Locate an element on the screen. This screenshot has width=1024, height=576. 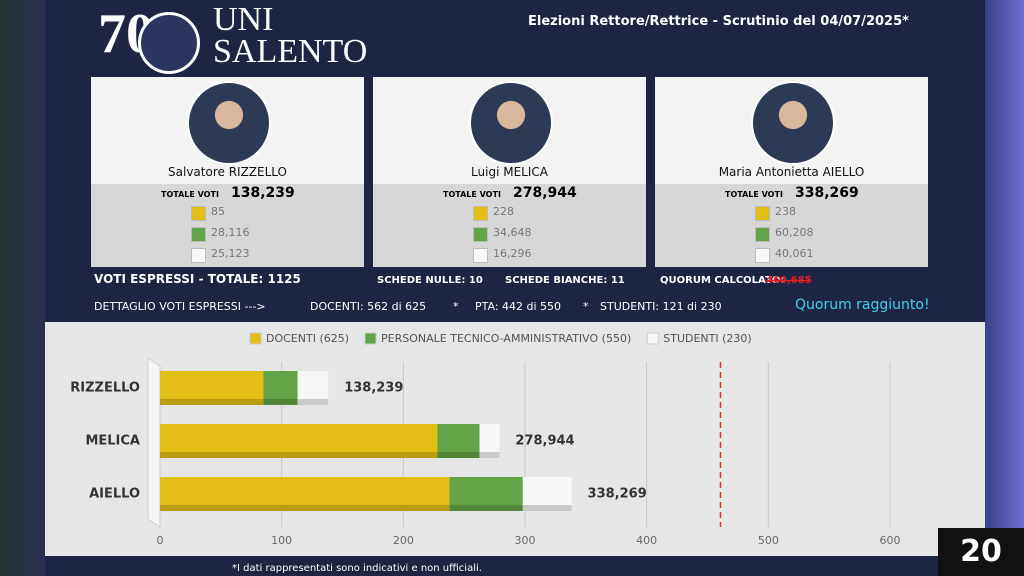
breakdown-value: 16,296 is located at coordinates (512, 253).